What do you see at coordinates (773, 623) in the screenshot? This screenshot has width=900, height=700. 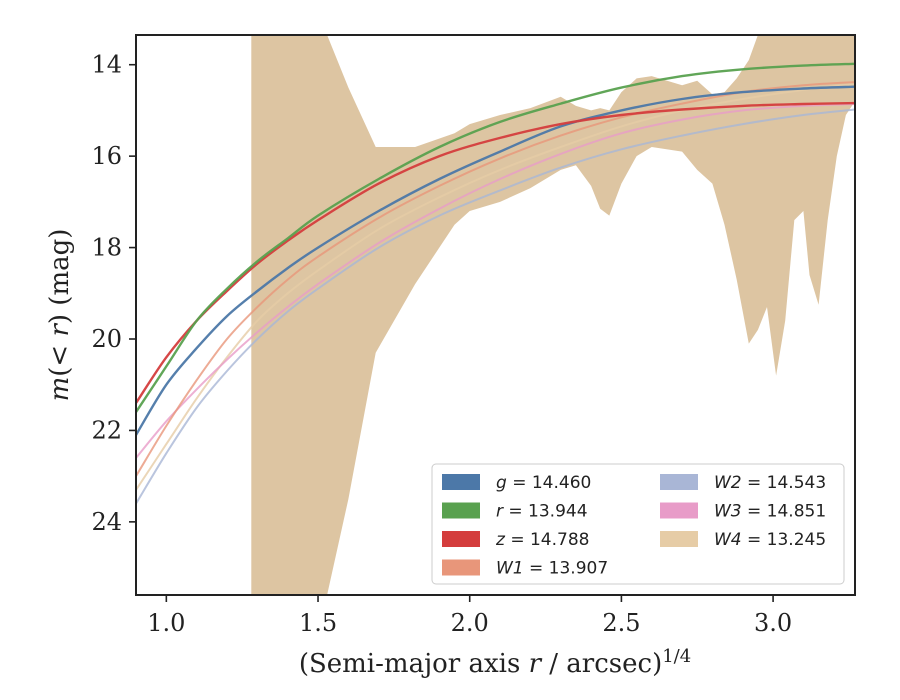 I see `x-tick-label: 3.0` at bounding box center [773, 623].